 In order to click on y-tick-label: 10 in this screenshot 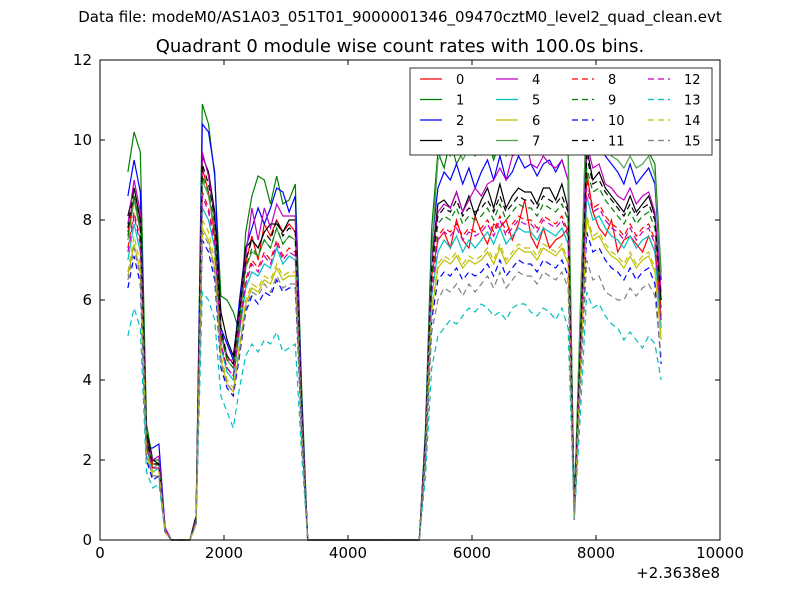, I will do `click(82, 140)`.